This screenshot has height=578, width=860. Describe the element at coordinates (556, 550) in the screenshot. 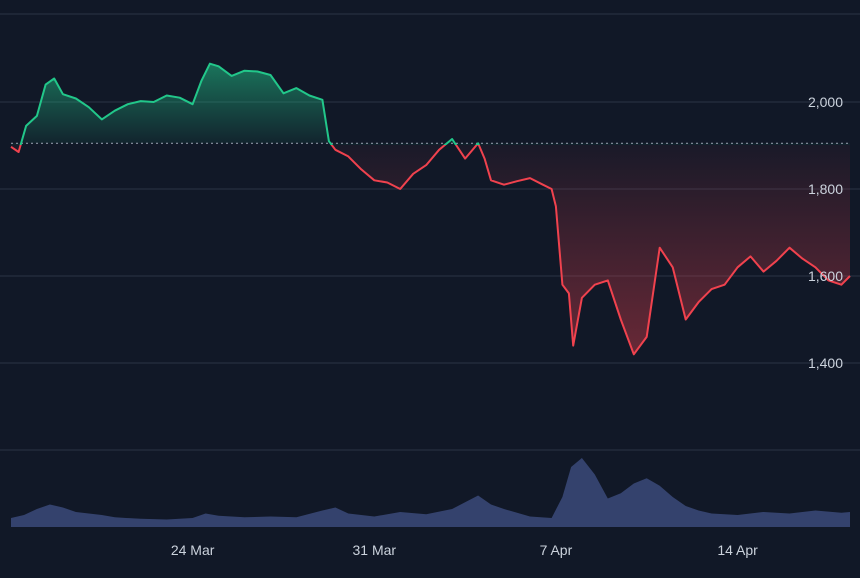

I see `x-tick-label: 7 Apr` at that location.